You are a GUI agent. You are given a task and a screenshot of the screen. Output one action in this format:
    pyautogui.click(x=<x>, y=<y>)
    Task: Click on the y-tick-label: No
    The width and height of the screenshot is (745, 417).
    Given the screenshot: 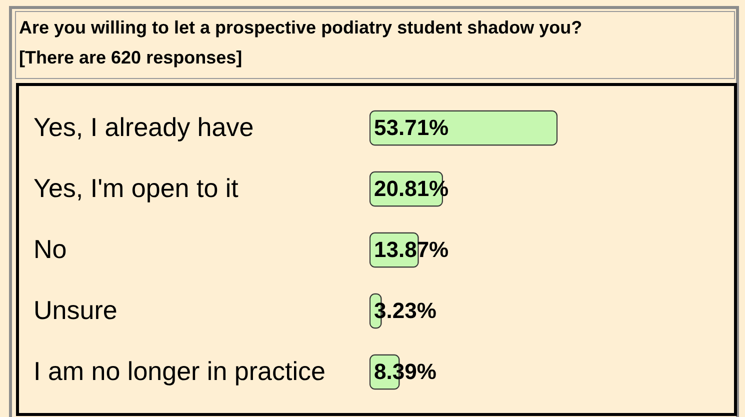 What is the action you would take?
    pyautogui.click(x=50, y=249)
    